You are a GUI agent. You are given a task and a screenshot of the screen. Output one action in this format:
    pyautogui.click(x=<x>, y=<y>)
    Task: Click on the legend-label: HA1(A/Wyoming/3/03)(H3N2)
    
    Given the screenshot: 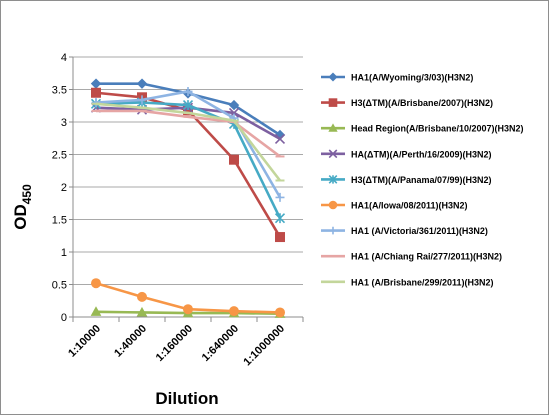 What is the action you would take?
    pyautogui.click(x=412, y=78)
    